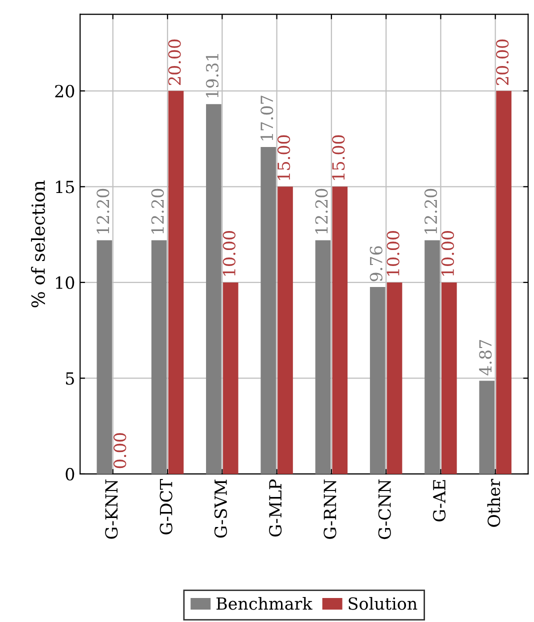 This screenshot has height=622, width=534. Describe the element at coordinates (166, 506) in the screenshot. I see `x-tick-label: G-DCT` at that location.